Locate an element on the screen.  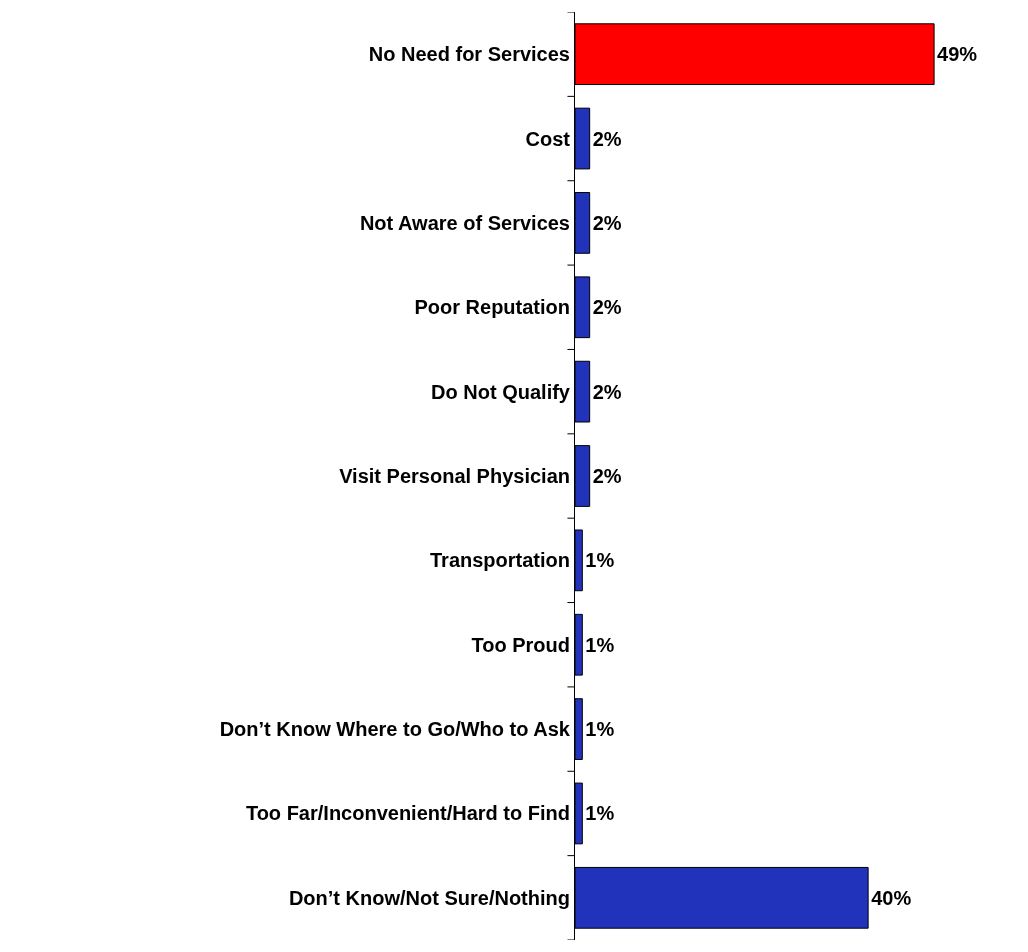
y-tick-label: Cost is located at coordinates (548, 138).